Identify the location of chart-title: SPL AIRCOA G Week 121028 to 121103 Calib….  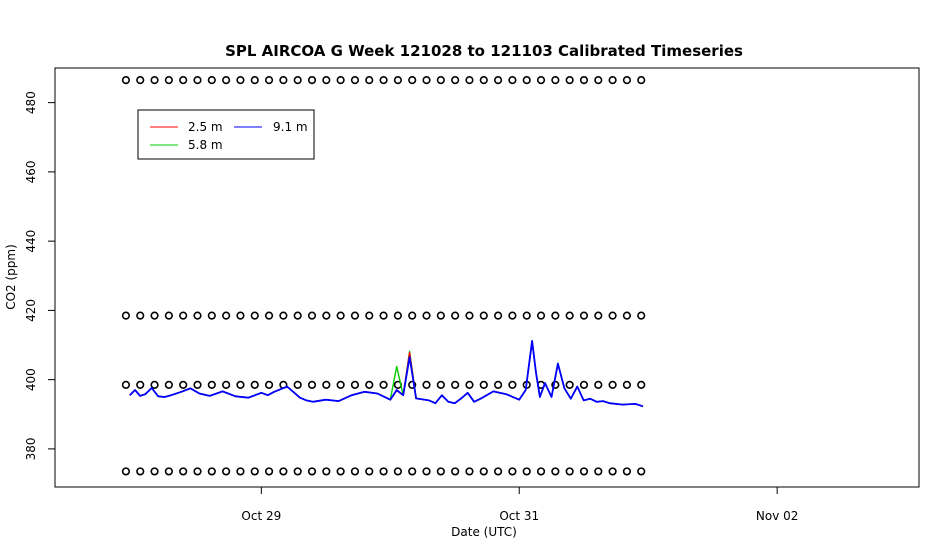
(484, 51).